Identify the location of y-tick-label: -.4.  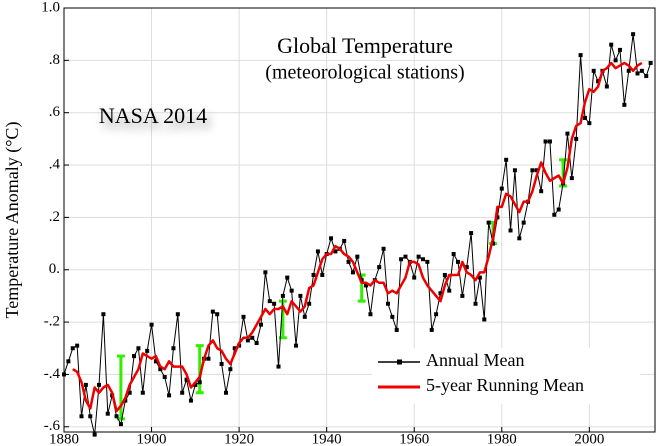
(52, 374).